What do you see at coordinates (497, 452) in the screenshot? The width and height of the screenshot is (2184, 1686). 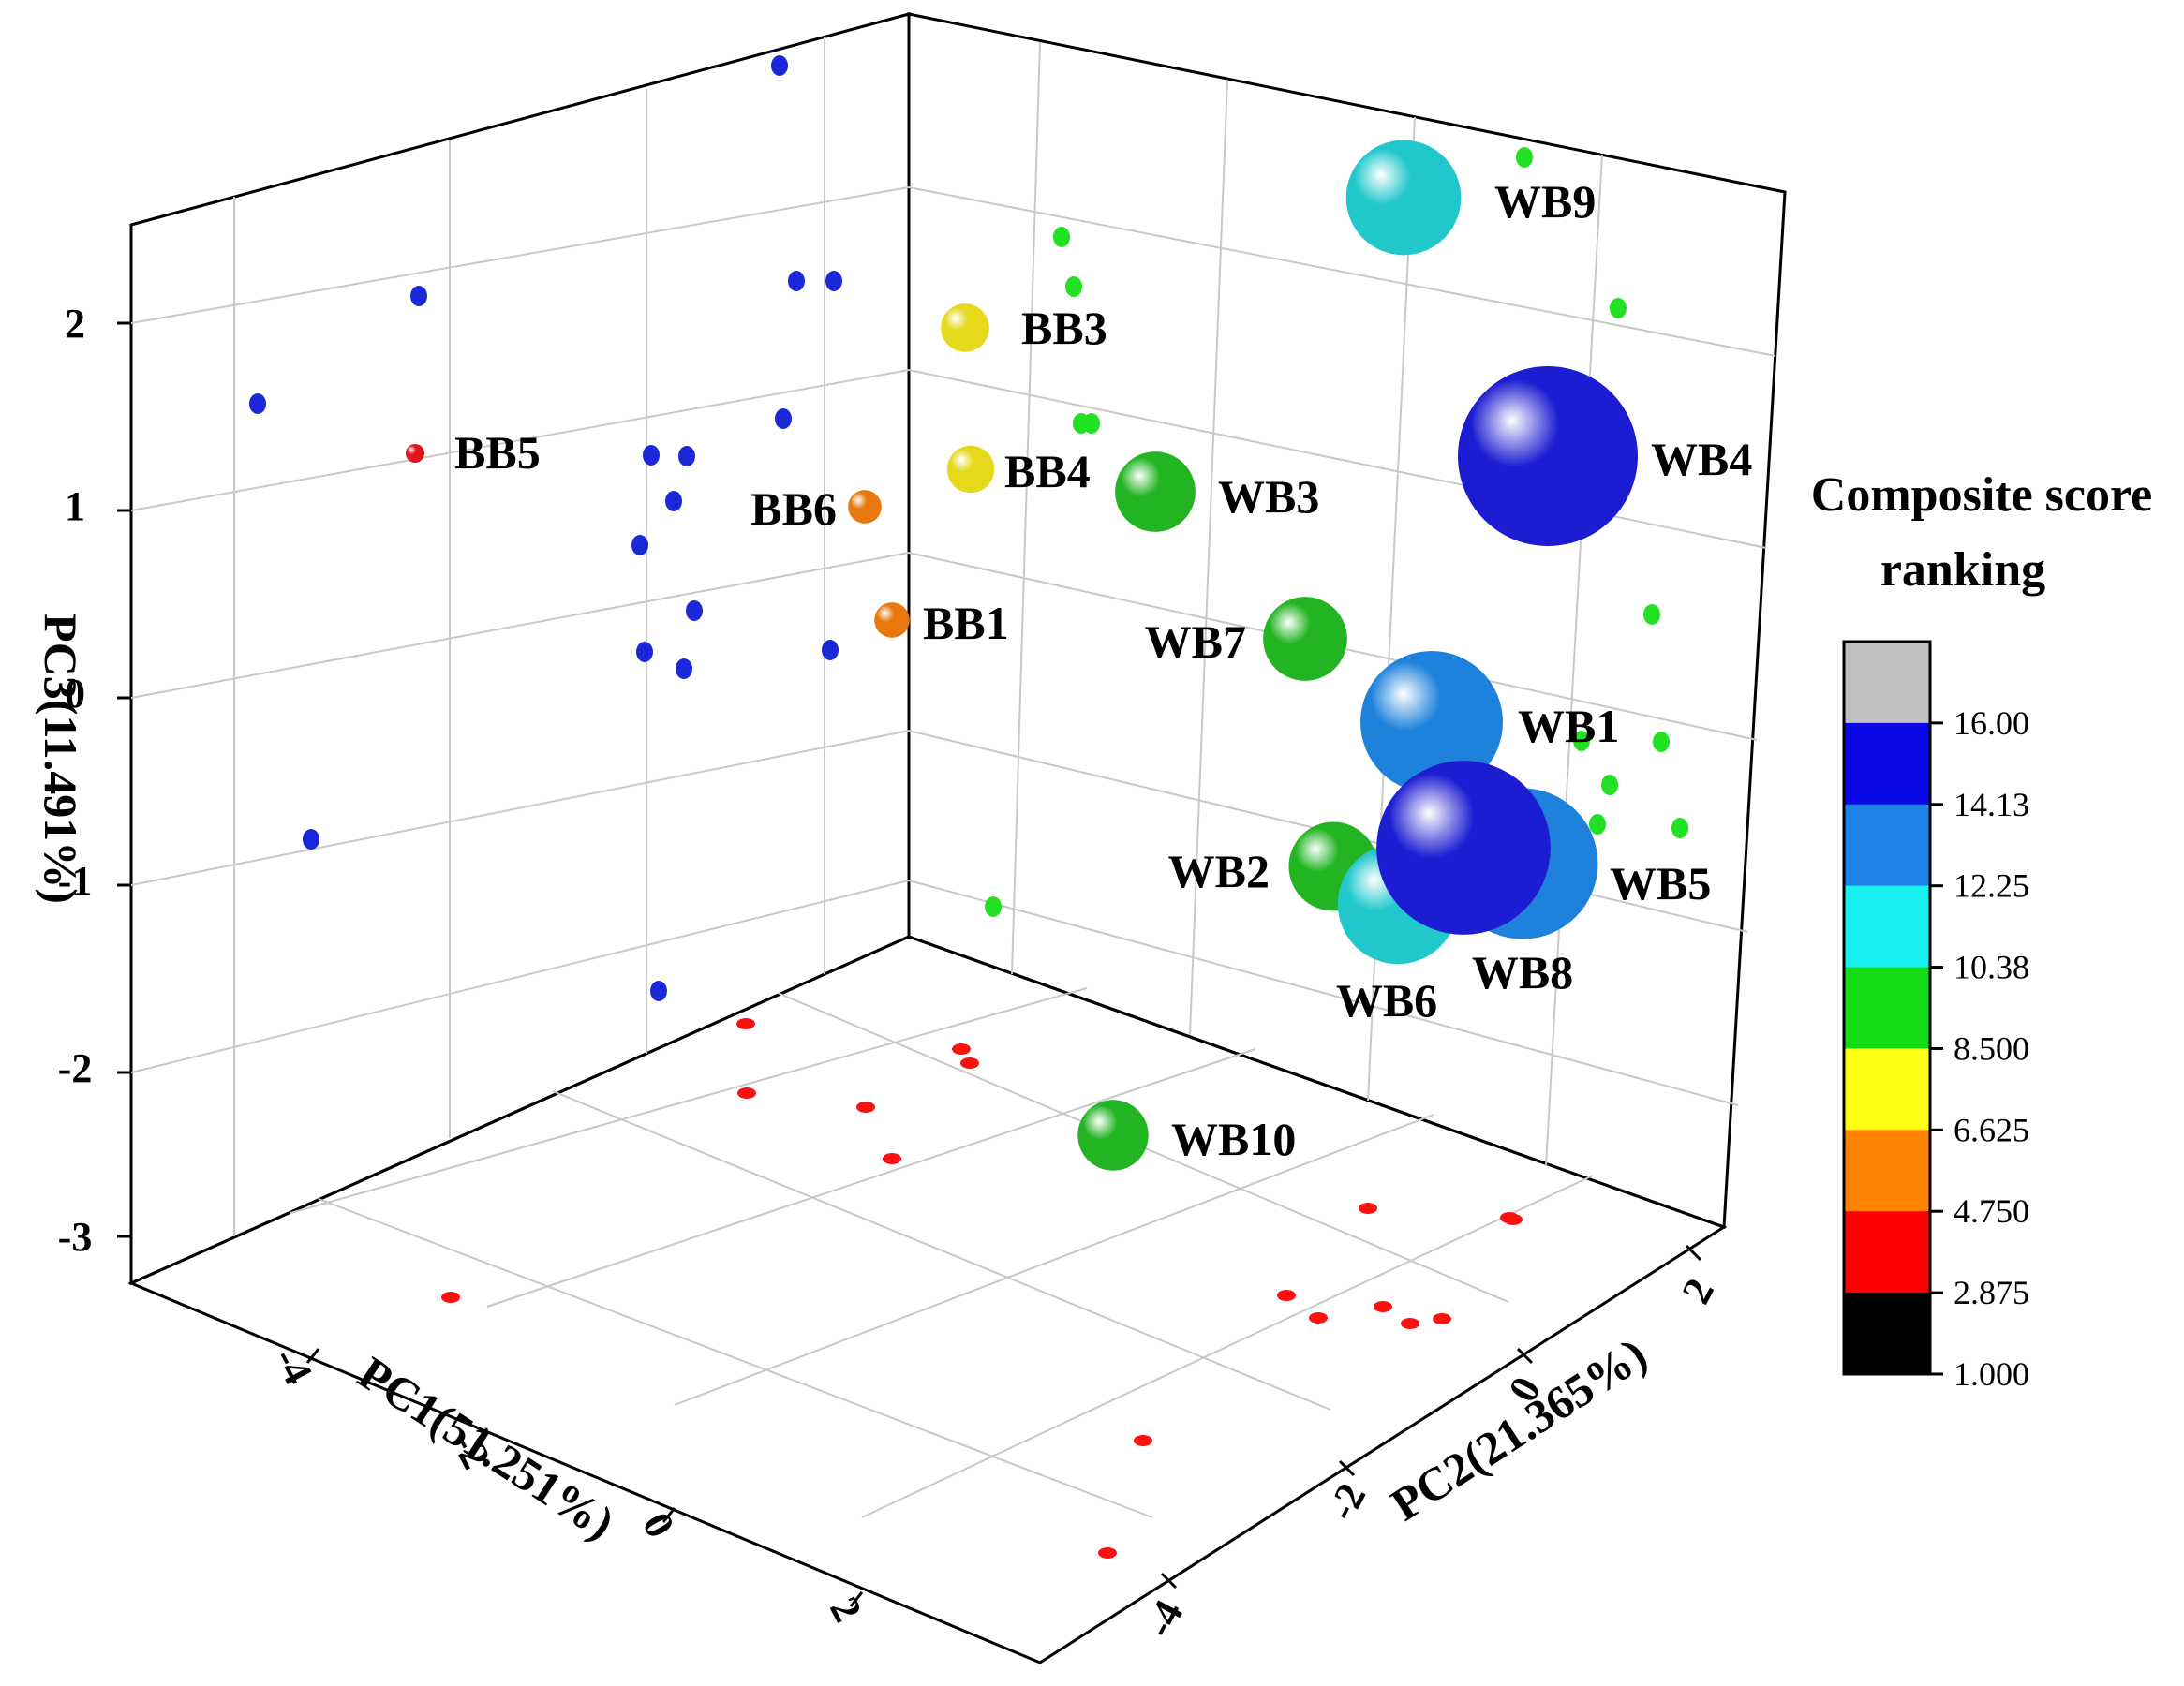 I see `label-bb5: BB5` at bounding box center [497, 452].